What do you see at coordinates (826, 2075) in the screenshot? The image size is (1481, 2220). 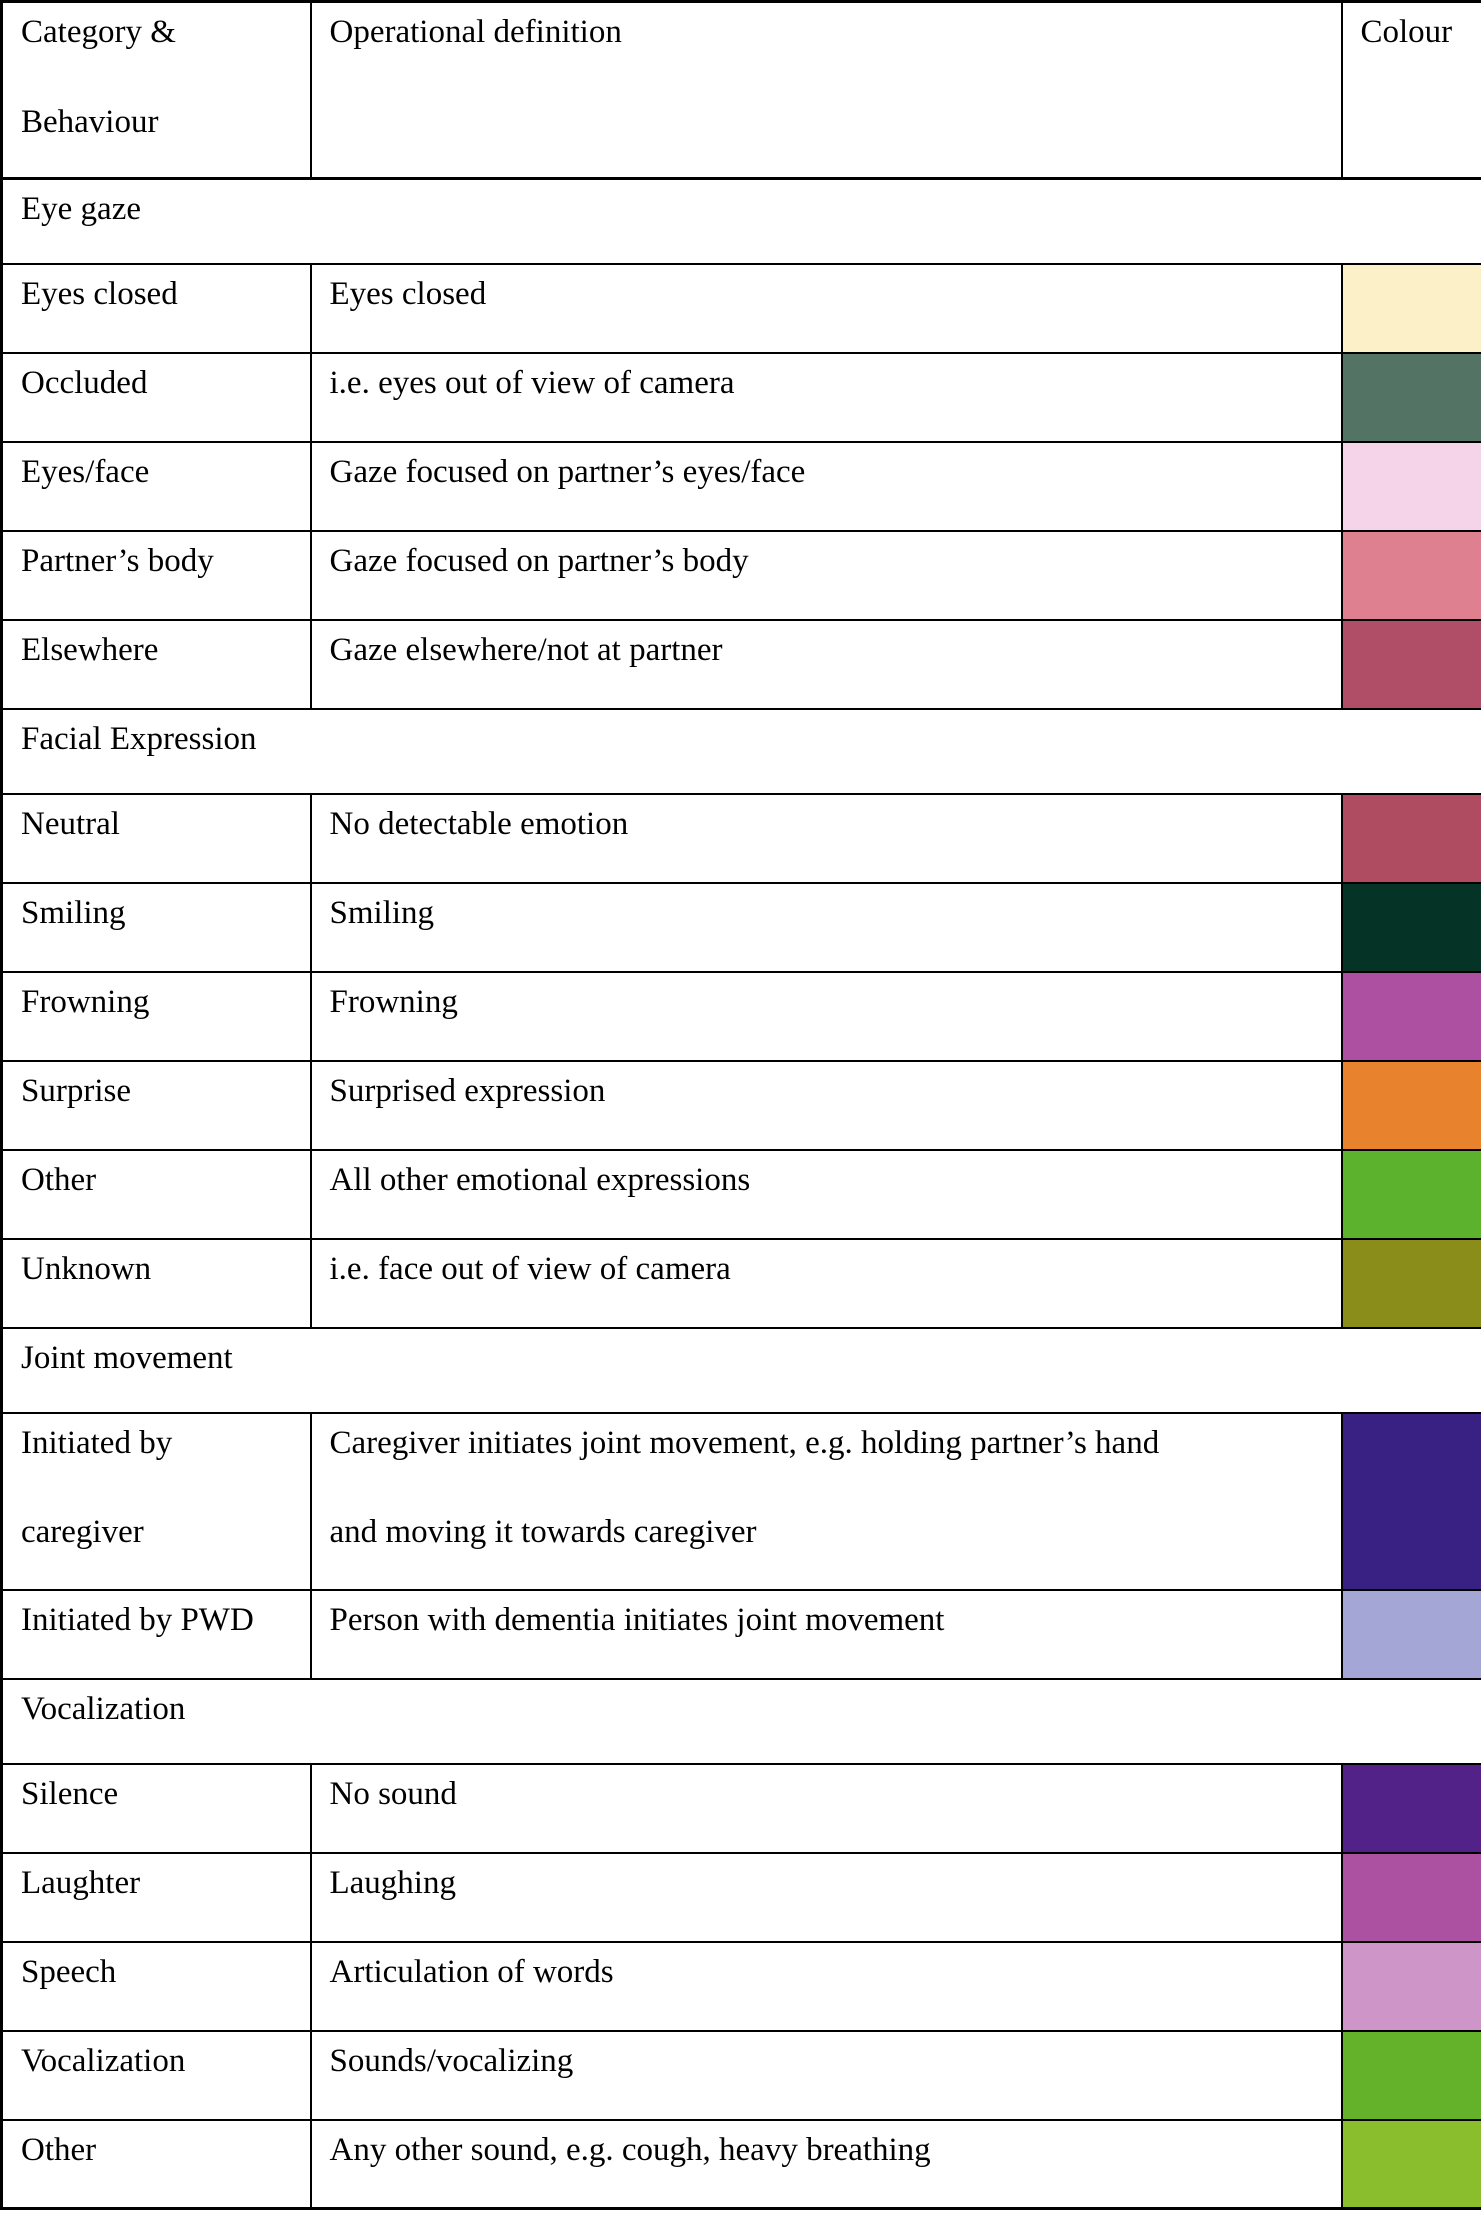 I see `definition-cell: Sounds/vocalizing` at bounding box center [826, 2075].